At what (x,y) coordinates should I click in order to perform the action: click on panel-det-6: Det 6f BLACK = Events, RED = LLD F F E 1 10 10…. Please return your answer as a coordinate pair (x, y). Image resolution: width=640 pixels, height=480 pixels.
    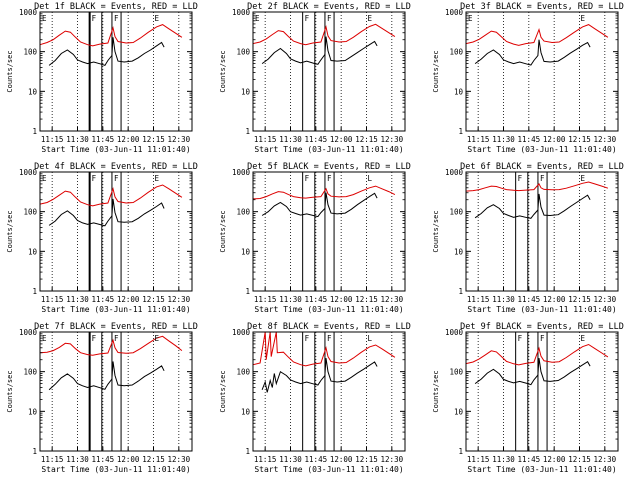
    Looking at the image, I should click on (528, 238).